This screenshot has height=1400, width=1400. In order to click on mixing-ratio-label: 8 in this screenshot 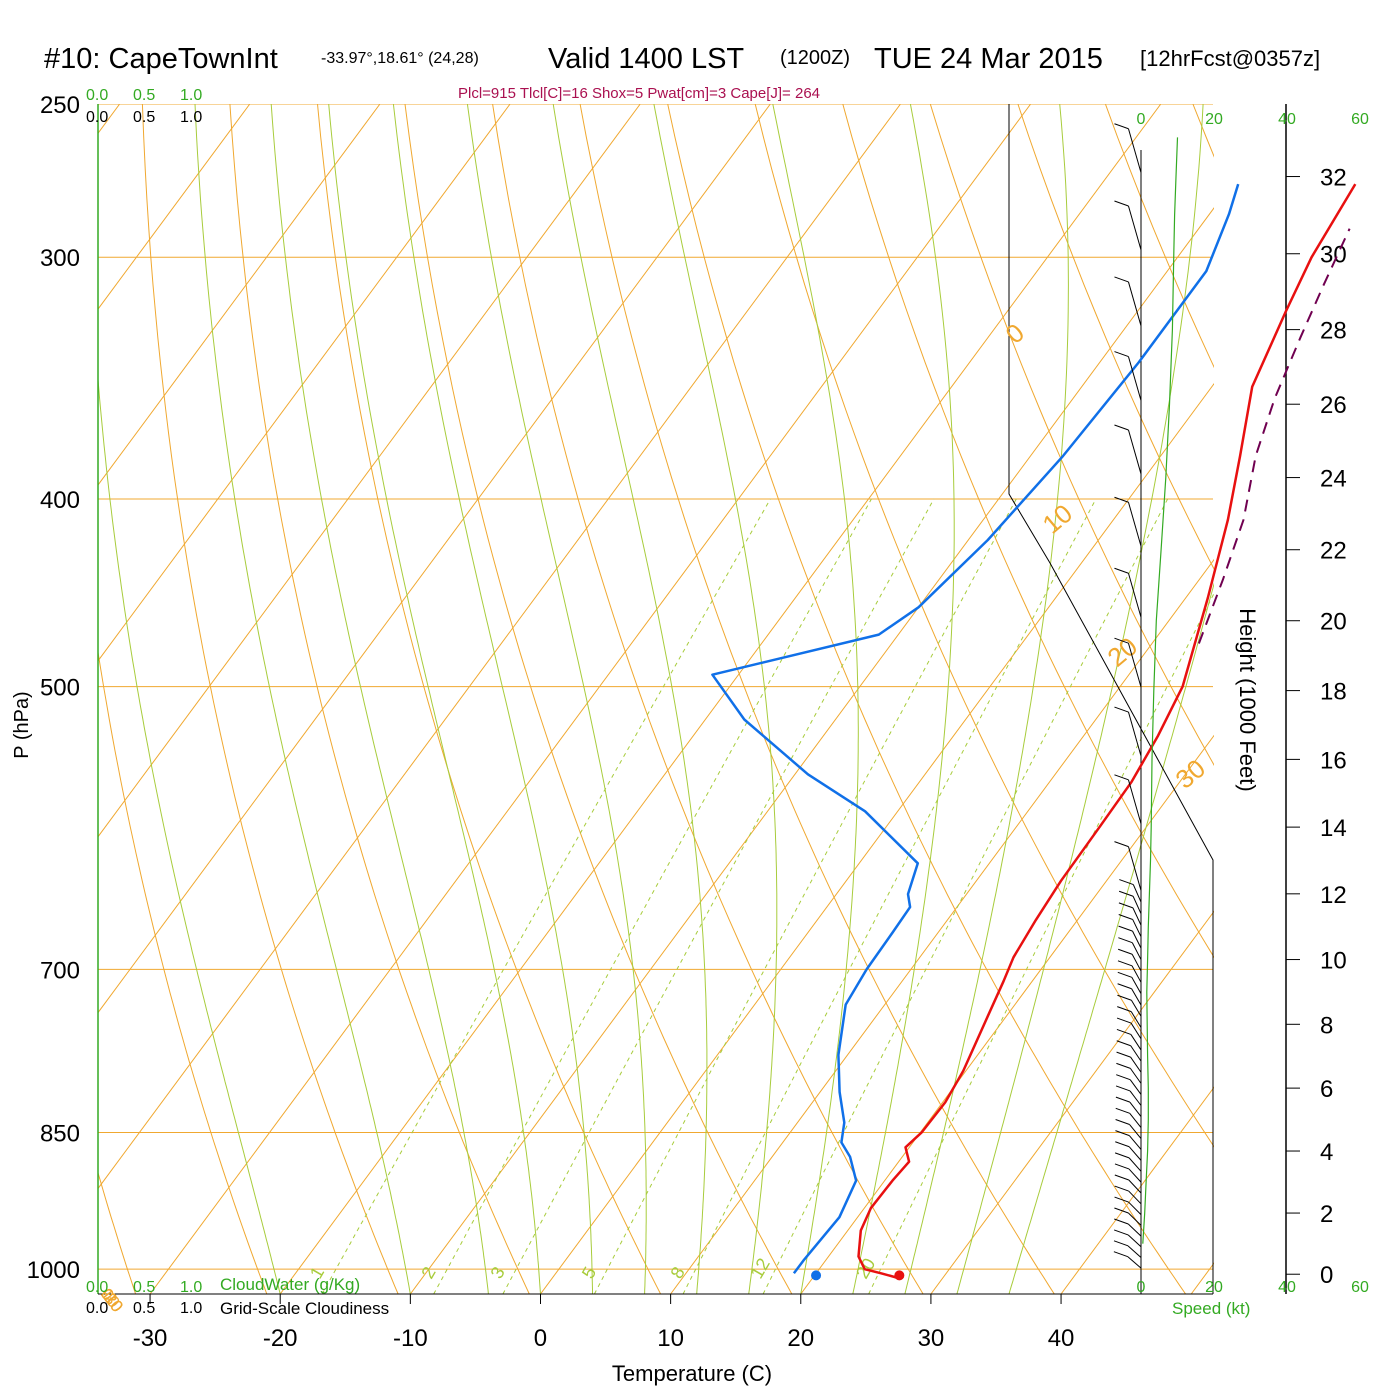, I will do `click(678, 1272)`.